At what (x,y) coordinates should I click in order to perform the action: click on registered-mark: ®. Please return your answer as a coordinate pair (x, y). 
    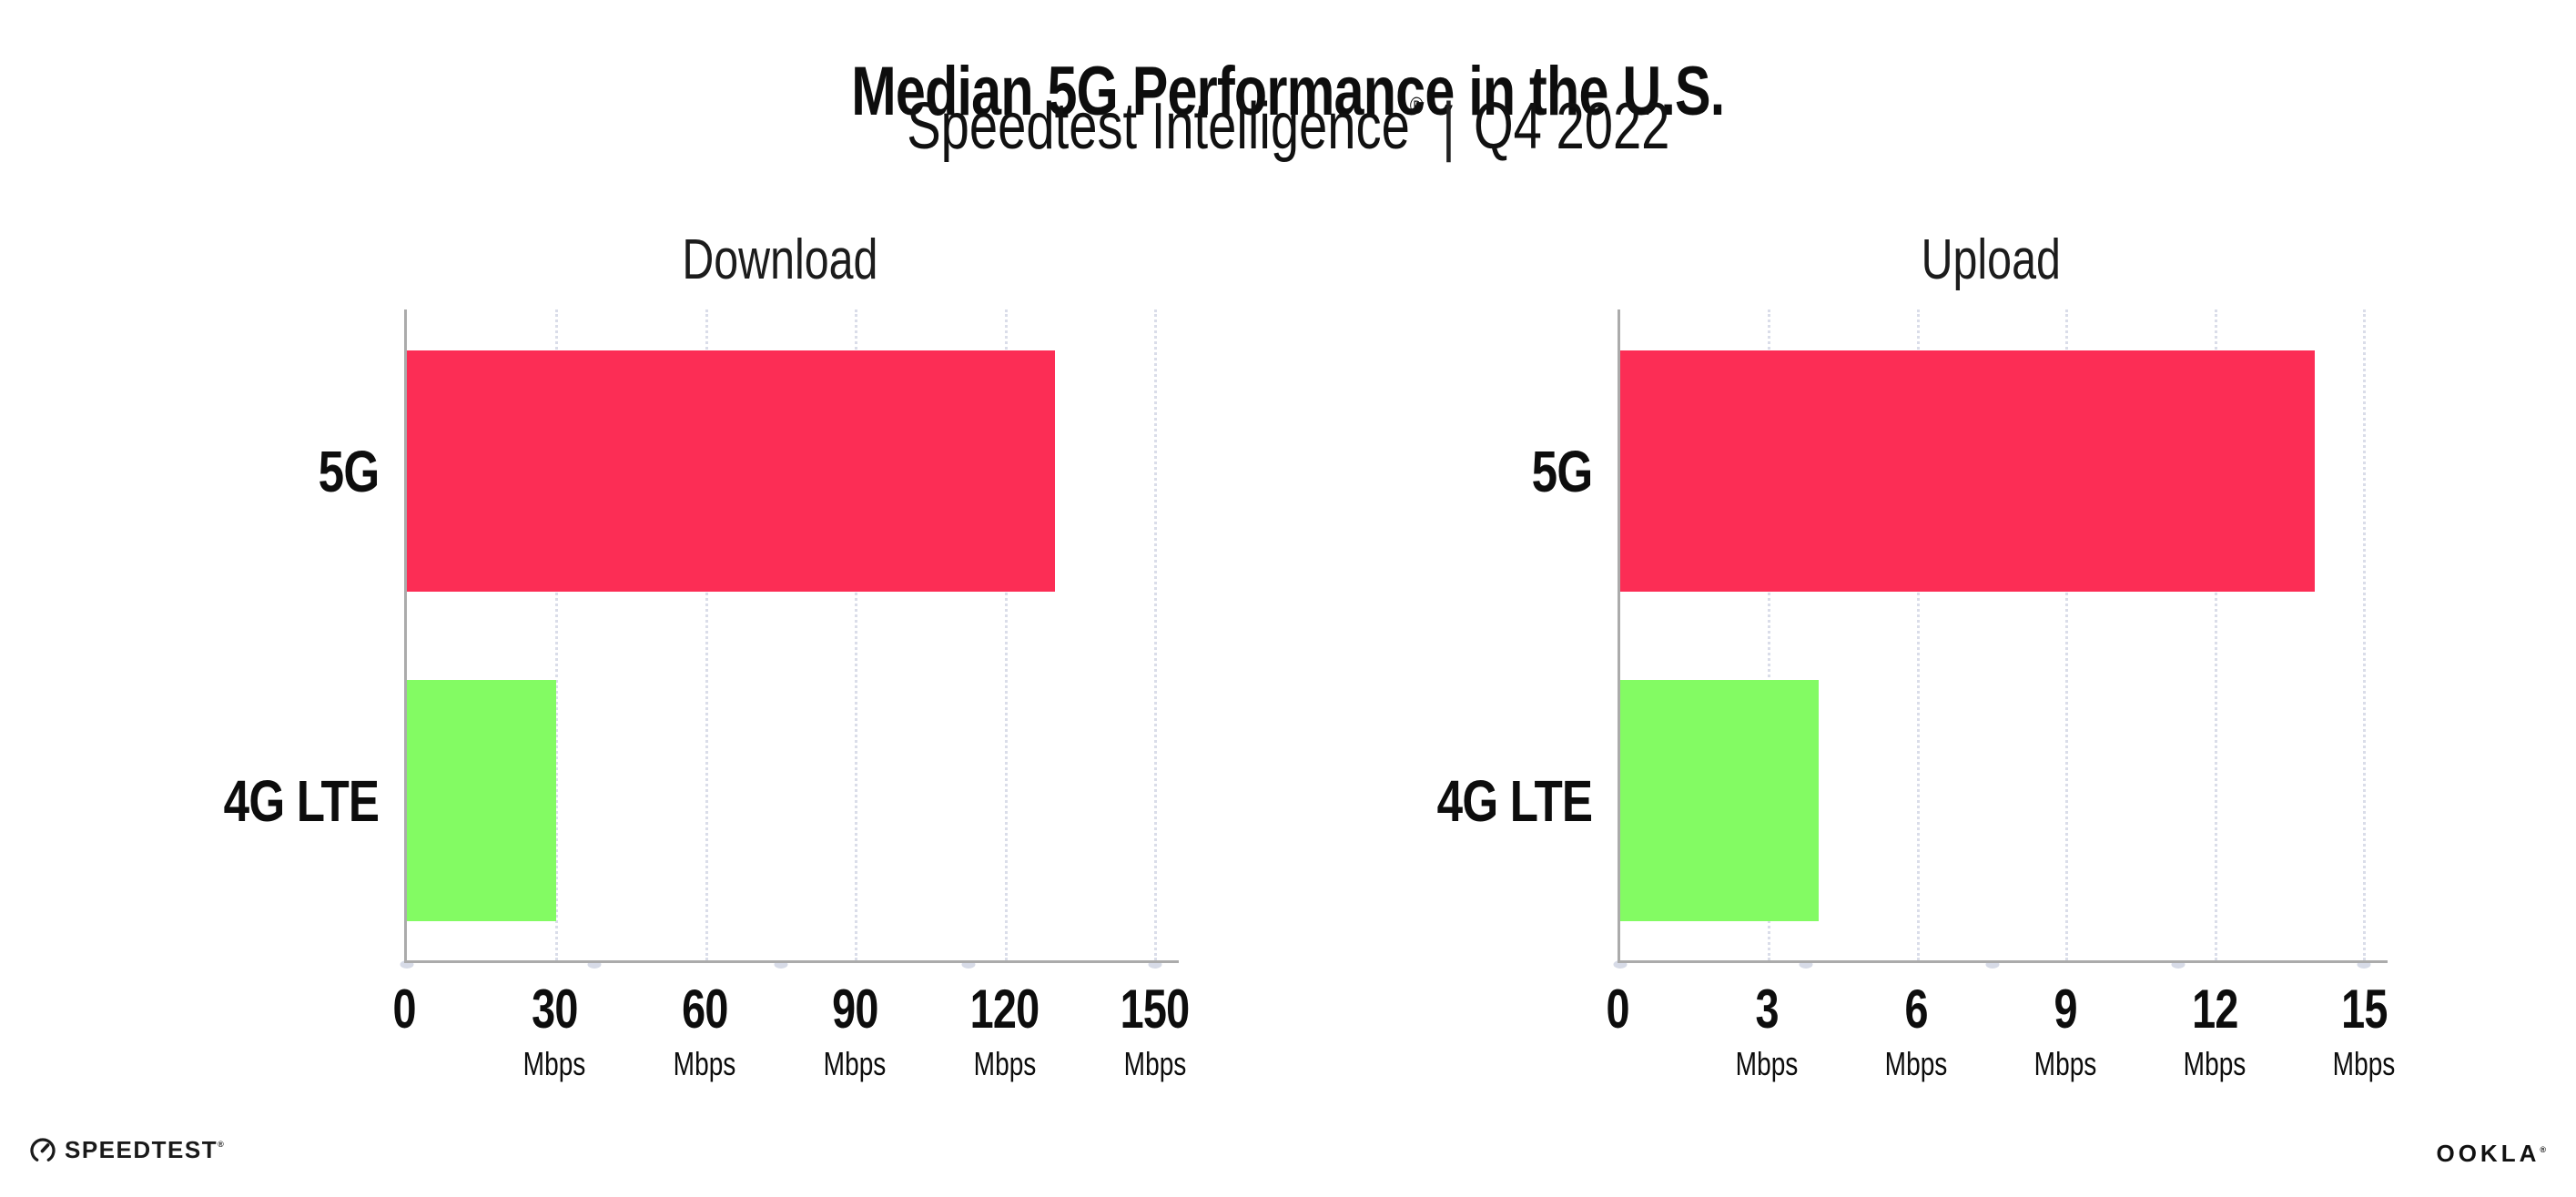
    Looking at the image, I should click on (1416, 106).